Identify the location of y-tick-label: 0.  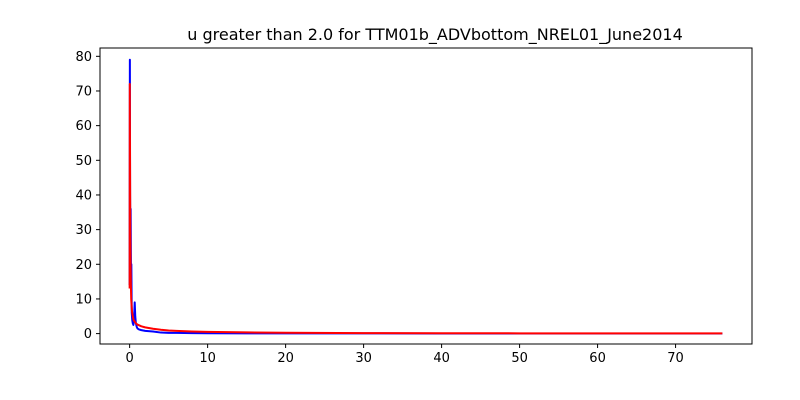
(88, 334).